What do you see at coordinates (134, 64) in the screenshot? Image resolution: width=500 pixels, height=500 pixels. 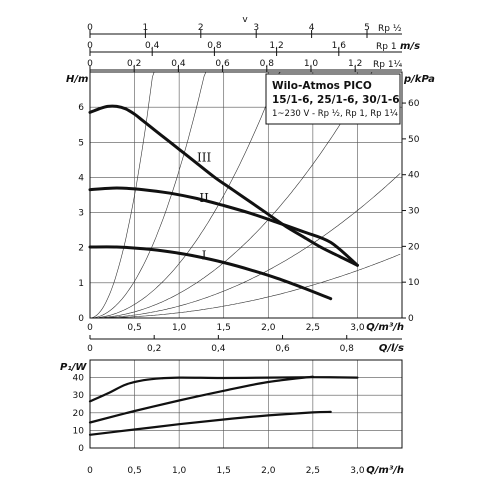 I see `rp114-tick-label: 0,2` at bounding box center [134, 64].